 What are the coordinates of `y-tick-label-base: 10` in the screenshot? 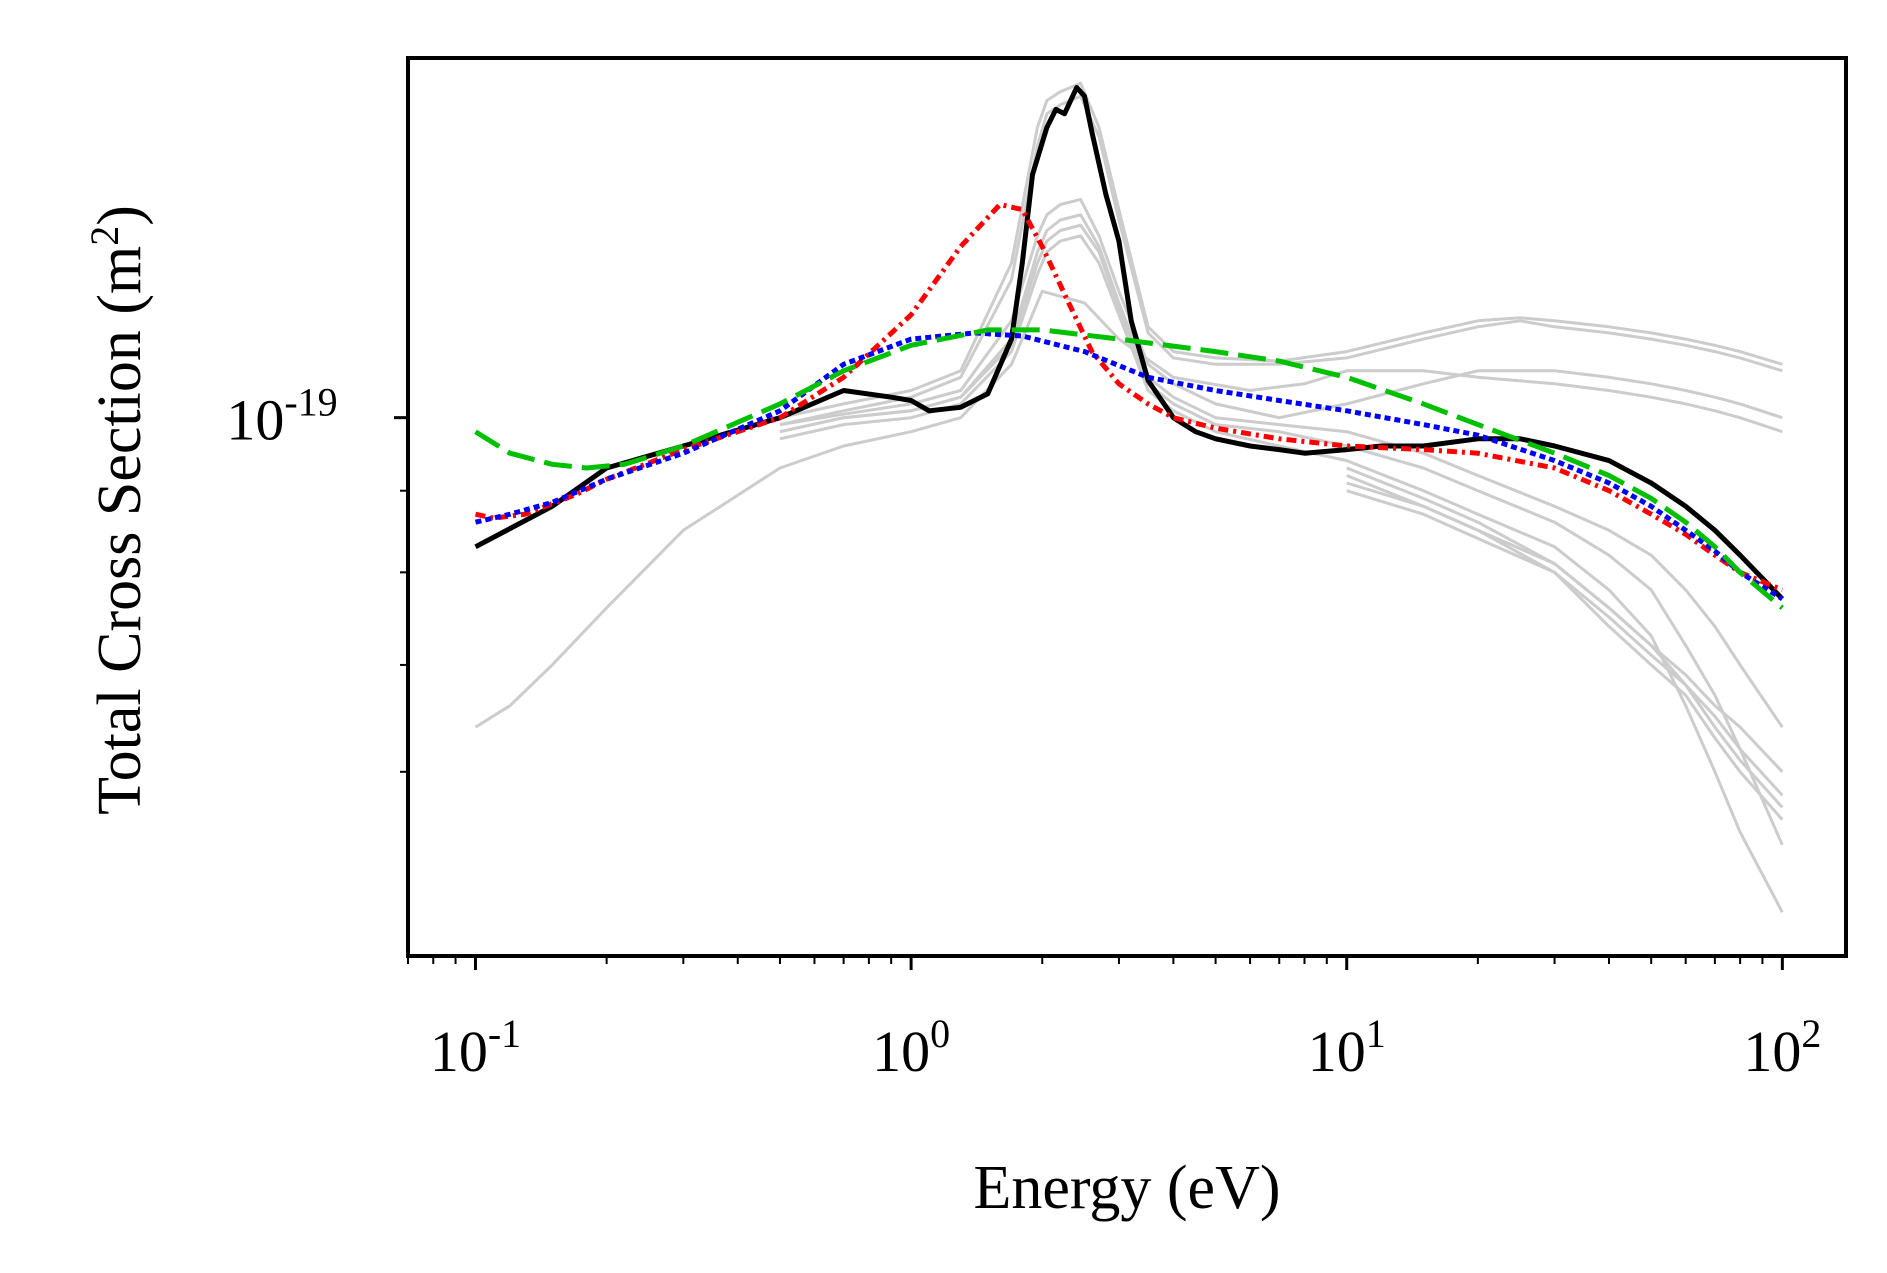 It's located at (255, 420).